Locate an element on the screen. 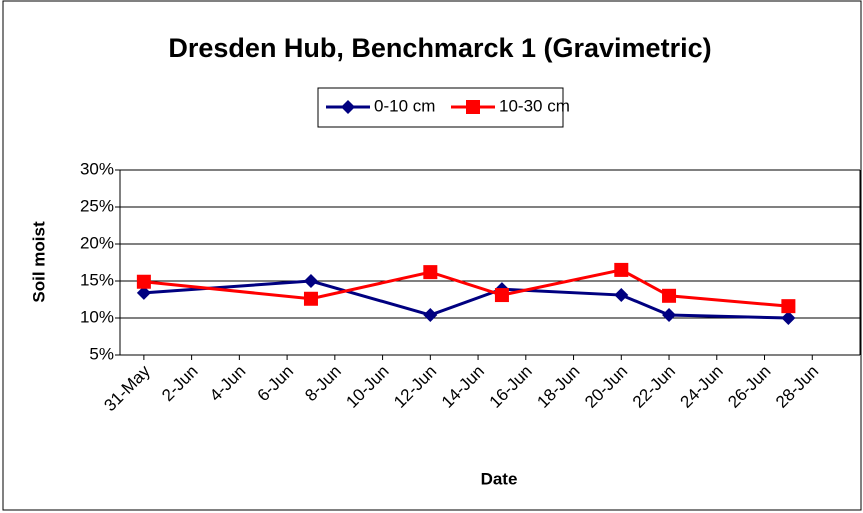  chart-title: Dresden Hub, Benchmarck 1 (Gravimetric) is located at coordinates (439, 48).